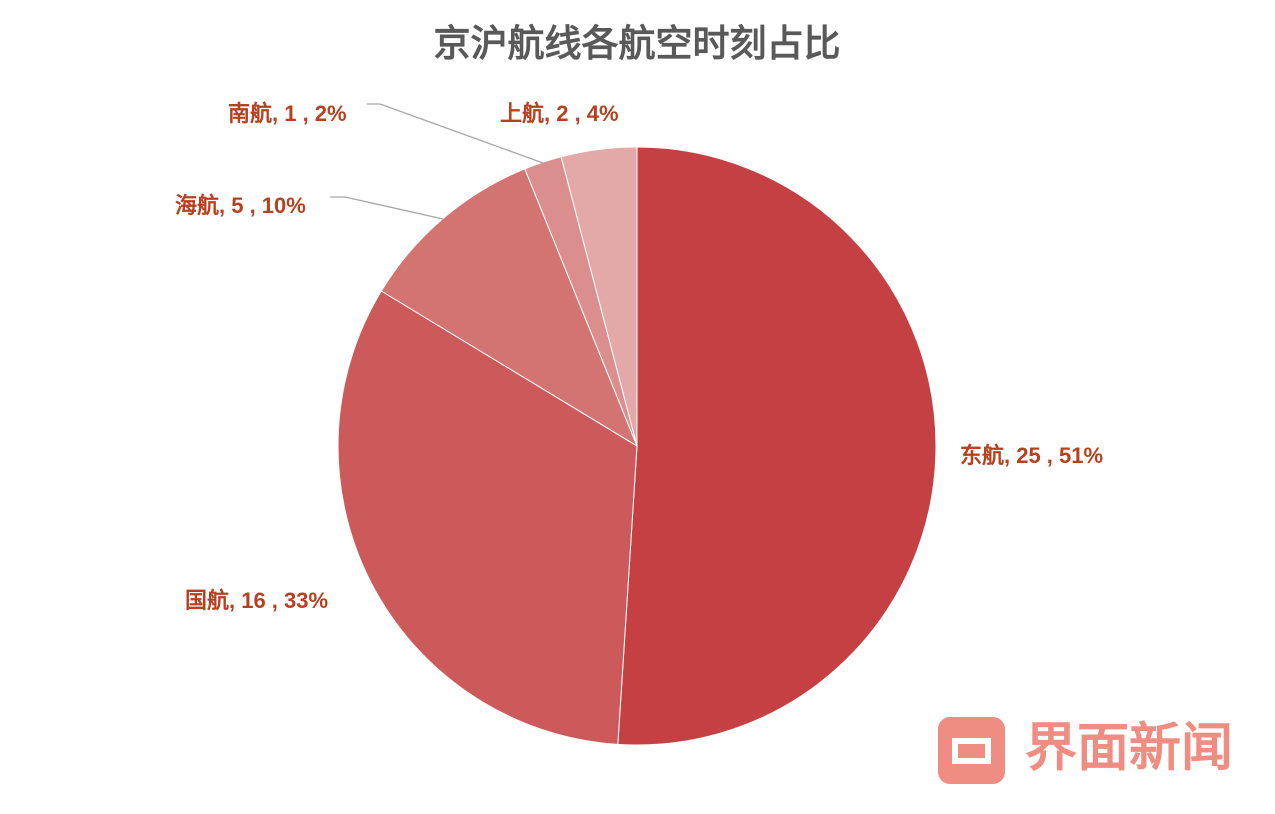 The width and height of the screenshot is (1275, 814). I want to click on data-label: 海航, 5 , 10%, so click(240, 205).